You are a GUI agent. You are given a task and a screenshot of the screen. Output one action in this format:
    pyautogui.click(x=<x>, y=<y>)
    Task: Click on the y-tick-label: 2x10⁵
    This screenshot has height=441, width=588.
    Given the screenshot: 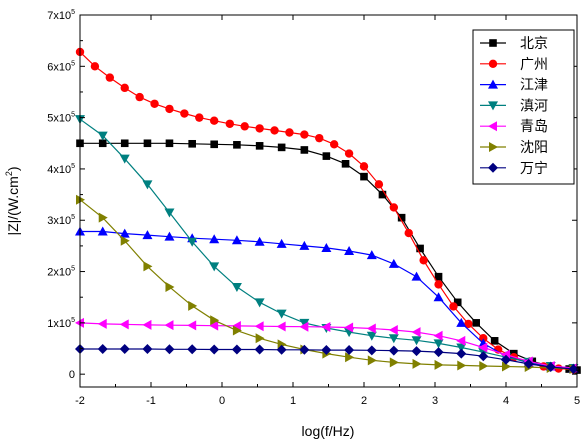 What is the action you would take?
    pyautogui.click(x=61, y=272)
    